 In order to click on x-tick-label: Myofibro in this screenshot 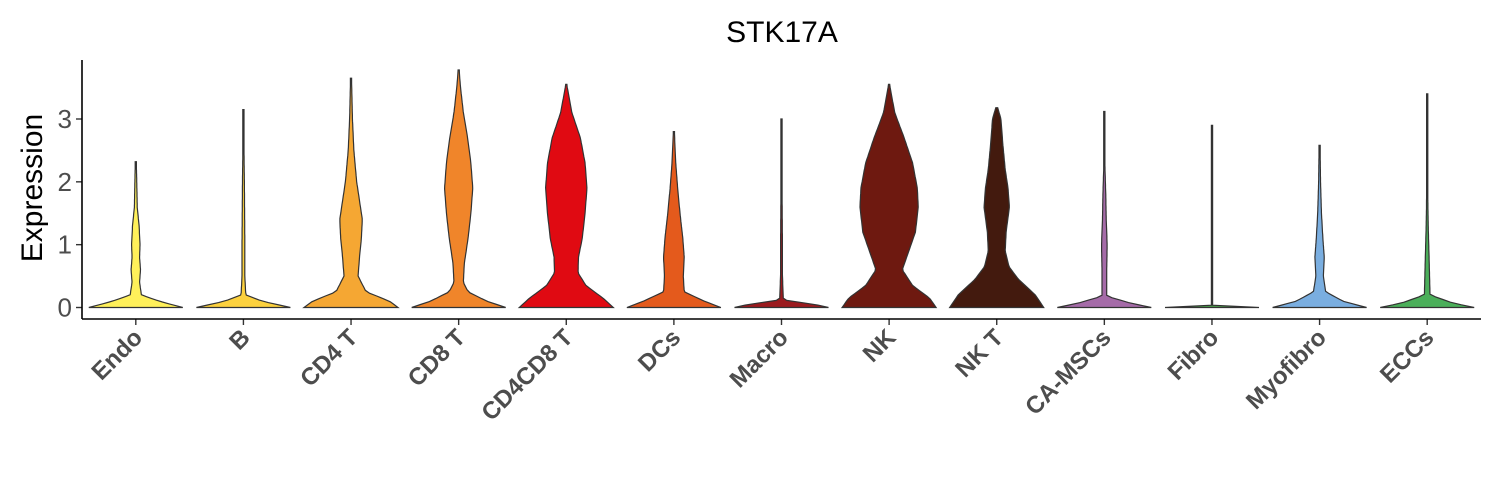, I will do `click(1286, 369)`.